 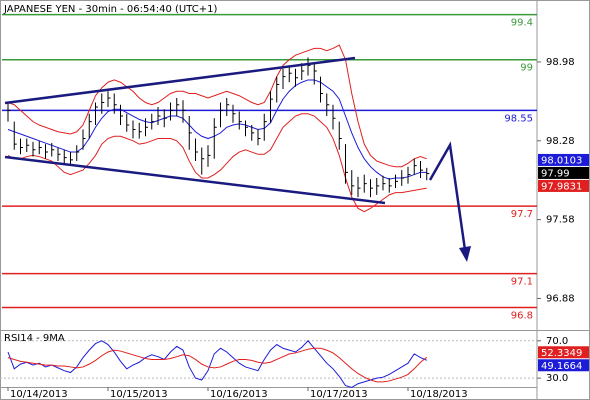 I want to click on last-value-label: 97.9831, so click(x=561, y=186).